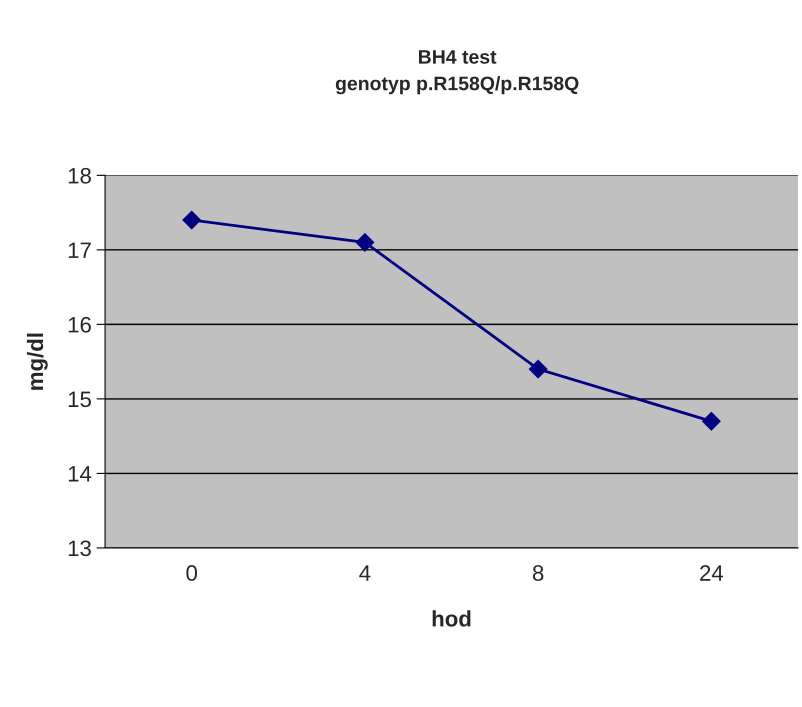  I want to click on x-tick-label: 8, so click(538, 573).